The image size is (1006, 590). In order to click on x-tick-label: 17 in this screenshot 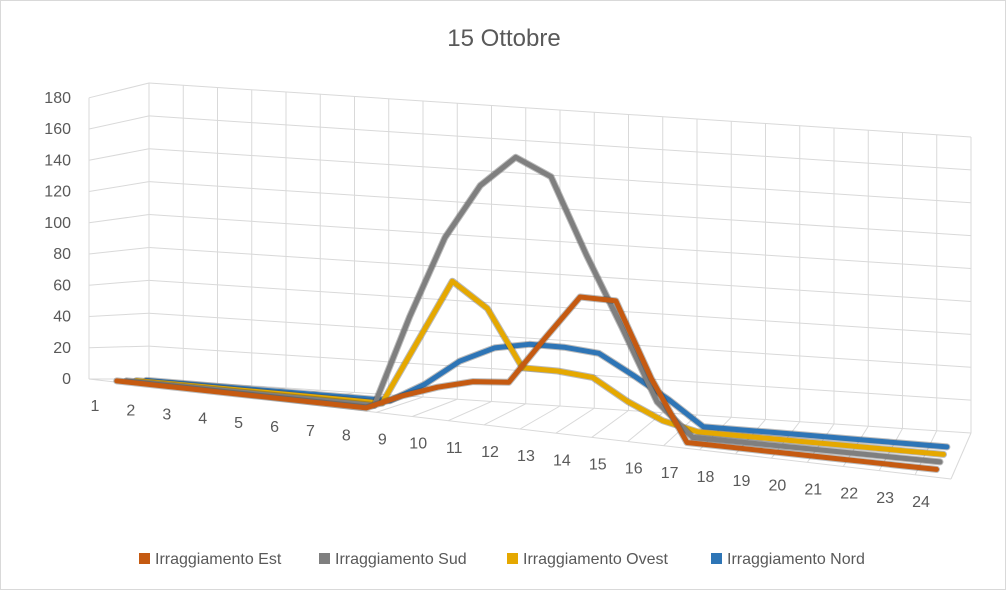, I will do `click(670, 473)`.